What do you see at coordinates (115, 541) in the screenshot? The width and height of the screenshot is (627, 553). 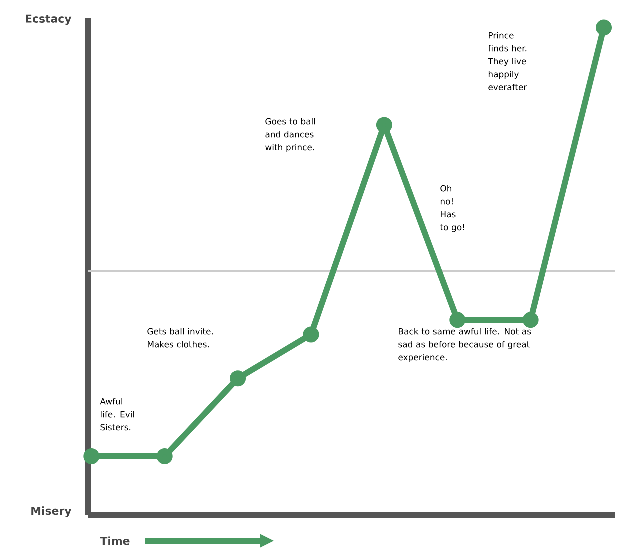 I see `x-axis-title: Time` at bounding box center [115, 541].